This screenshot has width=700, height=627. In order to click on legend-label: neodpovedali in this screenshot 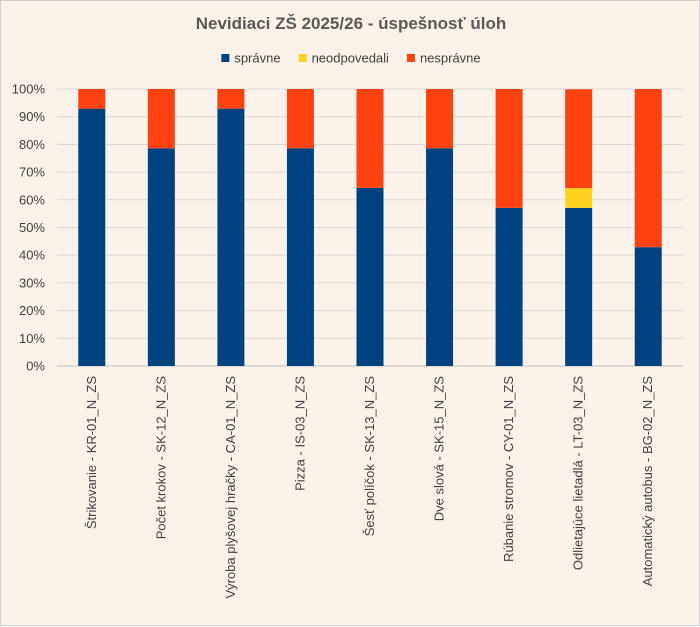, I will do `click(350, 58)`.